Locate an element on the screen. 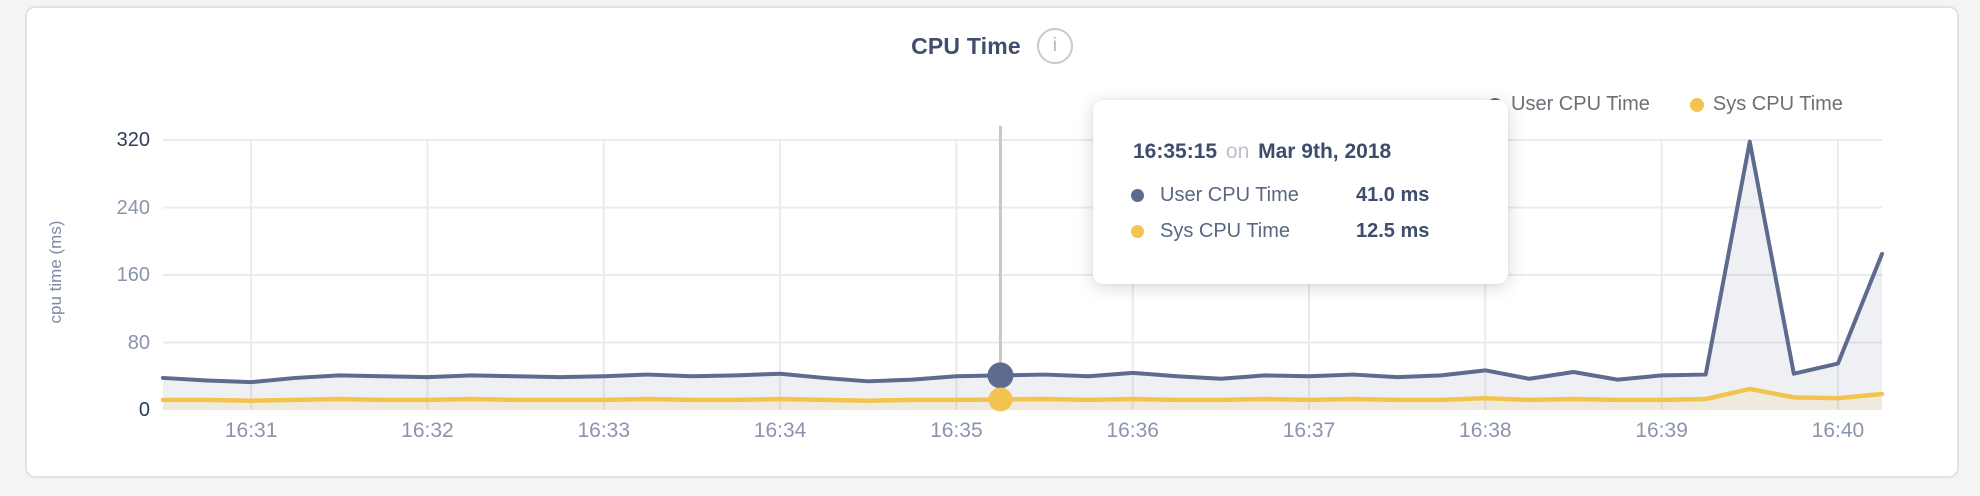 Image resolution: width=1980 pixels, height=496 pixels. hover-point-user is located at coordinates (1000, 375).